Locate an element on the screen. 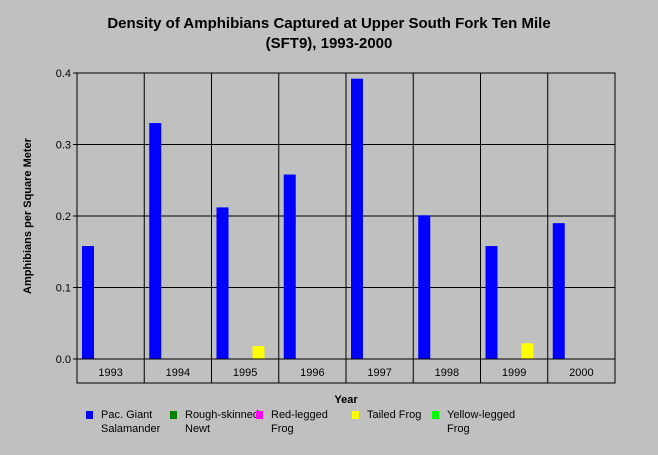 The image size is (658, 455). y-tick-label: 0.0 is located at coordinates (63, 360).